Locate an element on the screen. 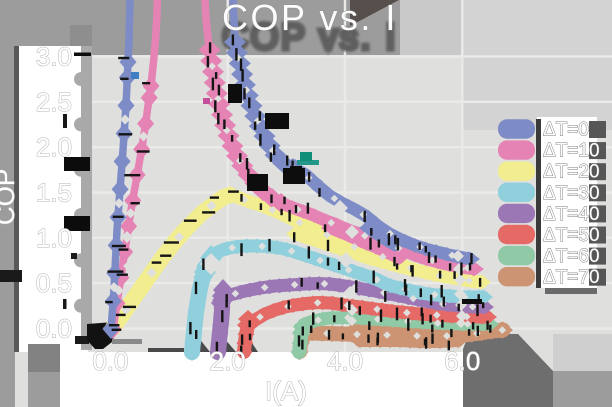 This screenshot has height=407, width=612. svg-text: 1.5 is located at coordinates (54, 193).